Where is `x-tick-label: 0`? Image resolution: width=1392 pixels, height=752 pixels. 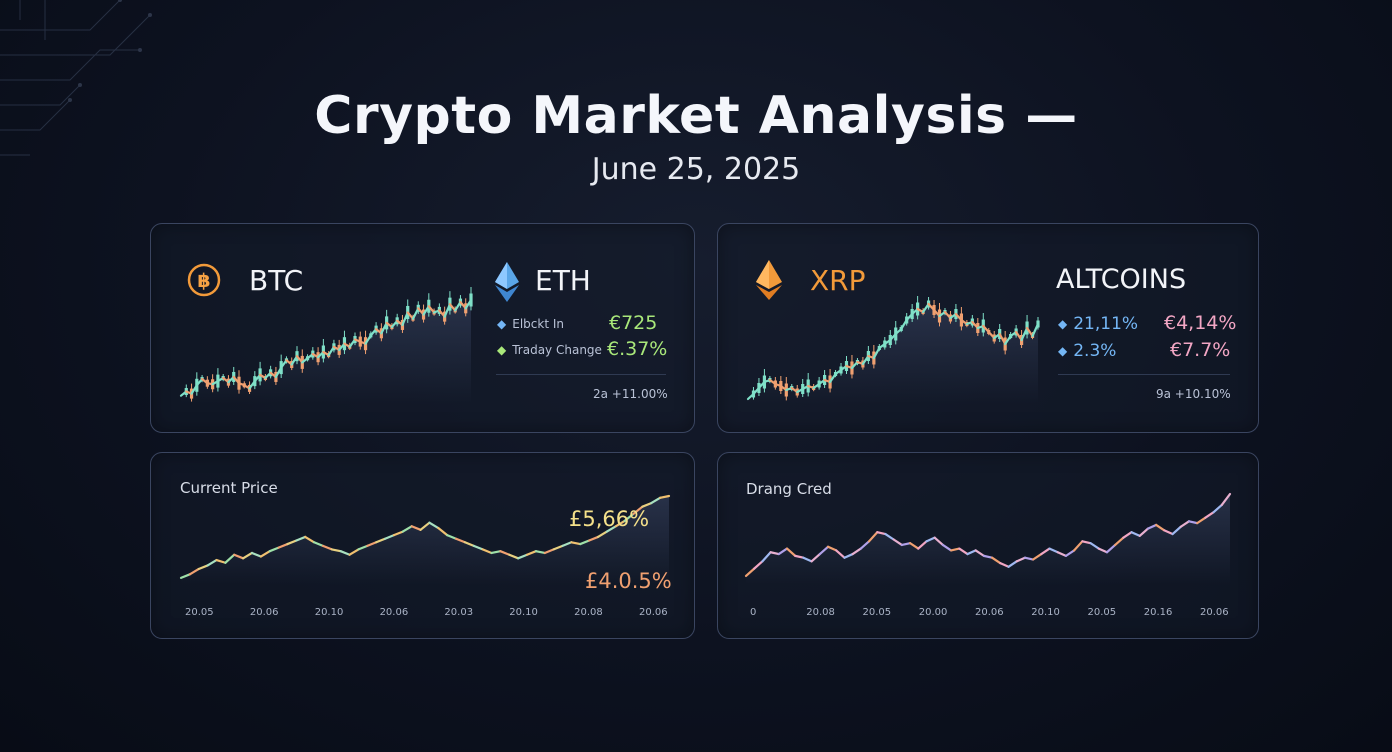 x-tick-label: 0 is located at coordinates (753, 612).